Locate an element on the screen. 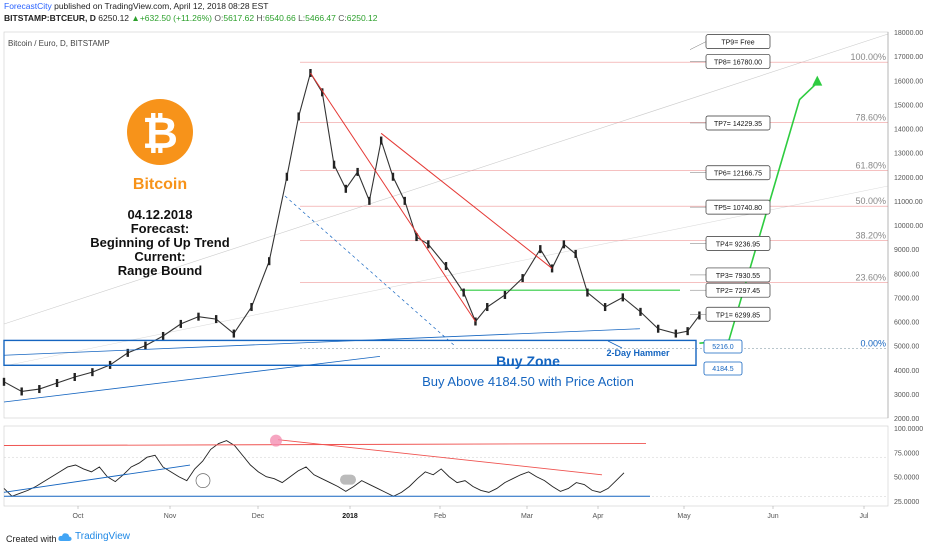 The image size is (932, 550). x-tick-label: Apr is located at coordinates (599, 516).